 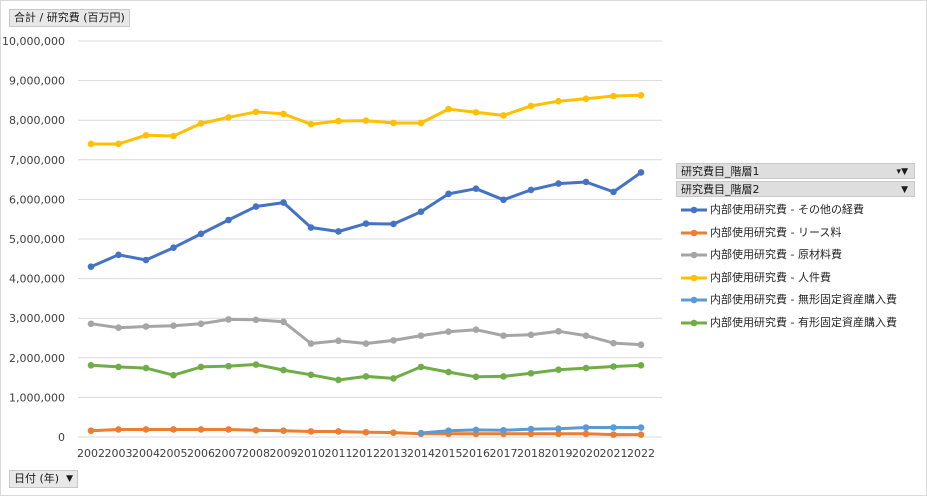 What do you see at coordinates (69, 18) in the screenshot?
I see `value-field-button: 合計 / 研究費 (百万円)` at bounding box center [69, 18].